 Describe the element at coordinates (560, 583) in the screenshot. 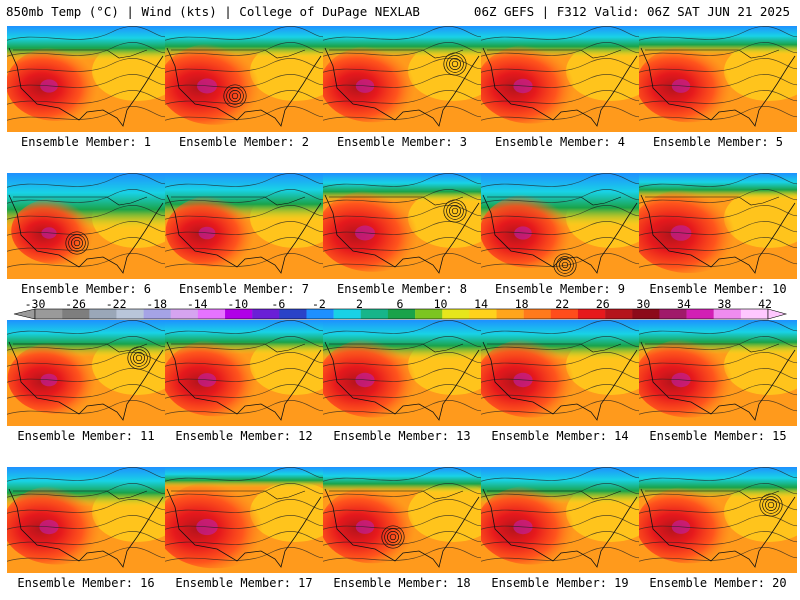

I see `ensemble-member-label: Ensemble Member: 19` at that location.